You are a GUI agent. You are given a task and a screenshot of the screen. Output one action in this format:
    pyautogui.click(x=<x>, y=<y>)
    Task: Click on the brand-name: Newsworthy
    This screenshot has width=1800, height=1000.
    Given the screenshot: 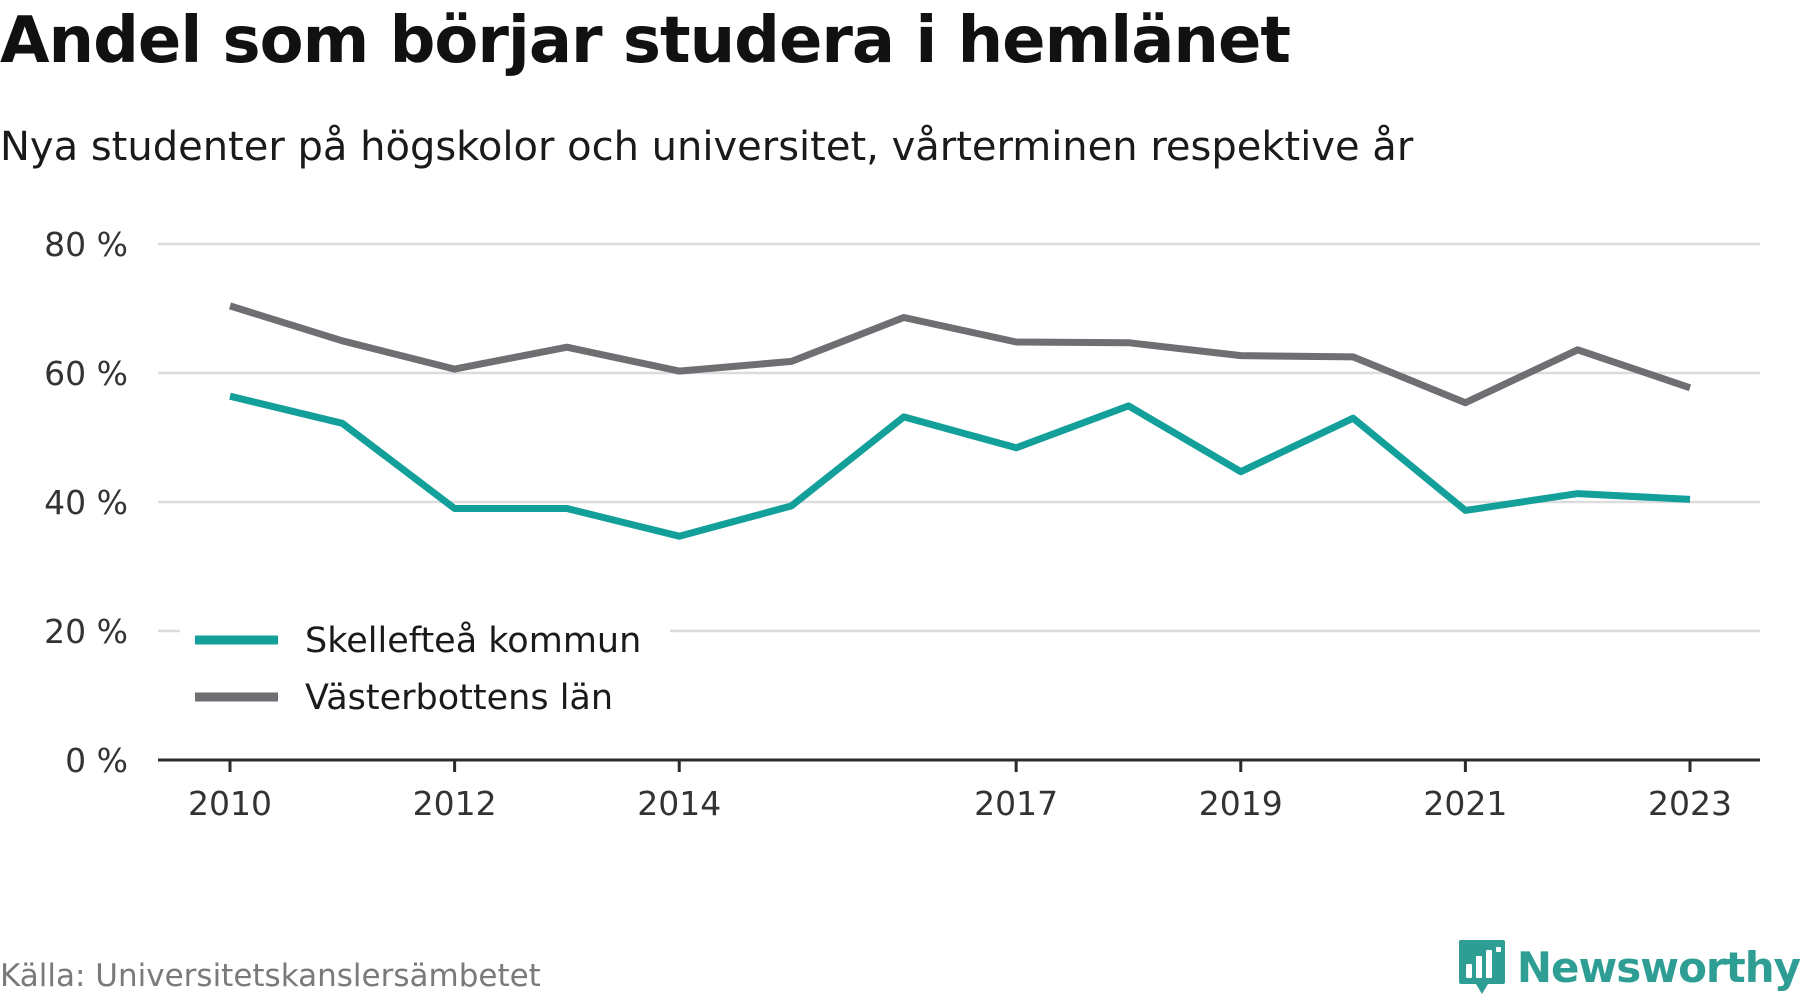 What is the action you would take?
    pyautogui.click(x=1658, y=967)
    